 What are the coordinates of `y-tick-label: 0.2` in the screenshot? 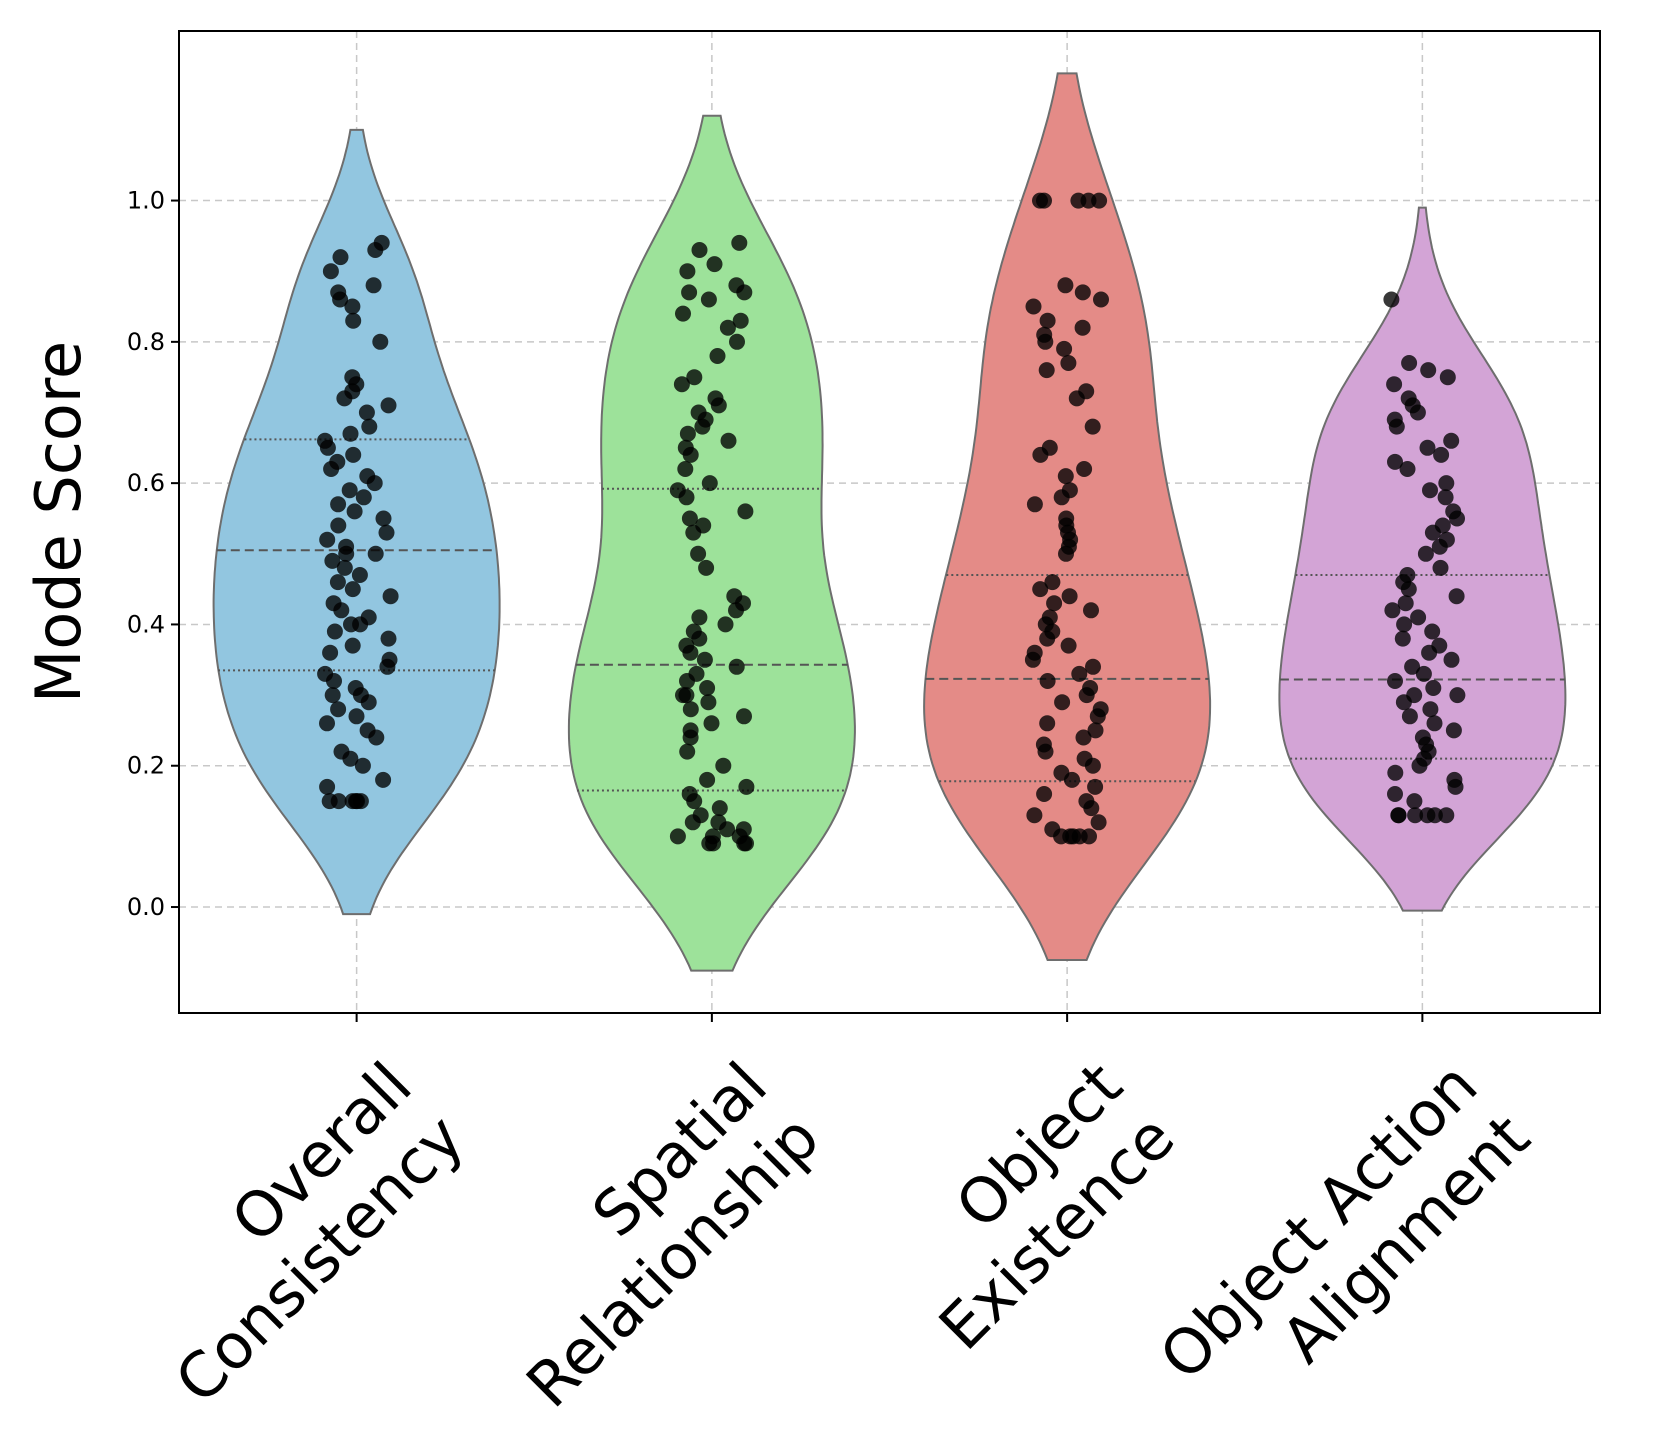 It's located at (146, 766).